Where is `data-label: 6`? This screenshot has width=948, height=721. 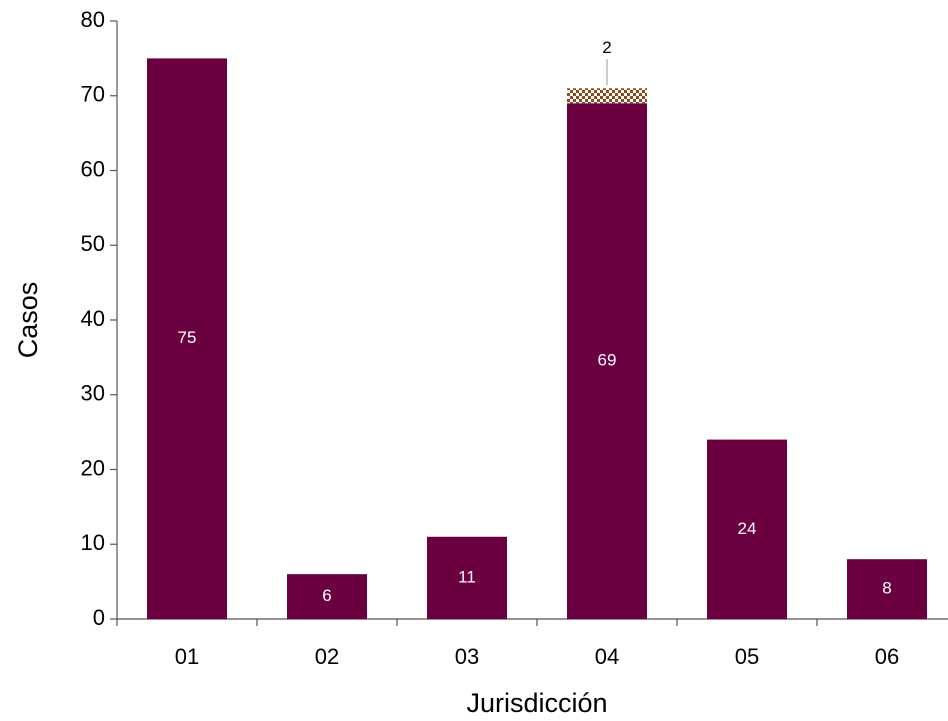 data-label: 6 is located at coordinates (326, 595).